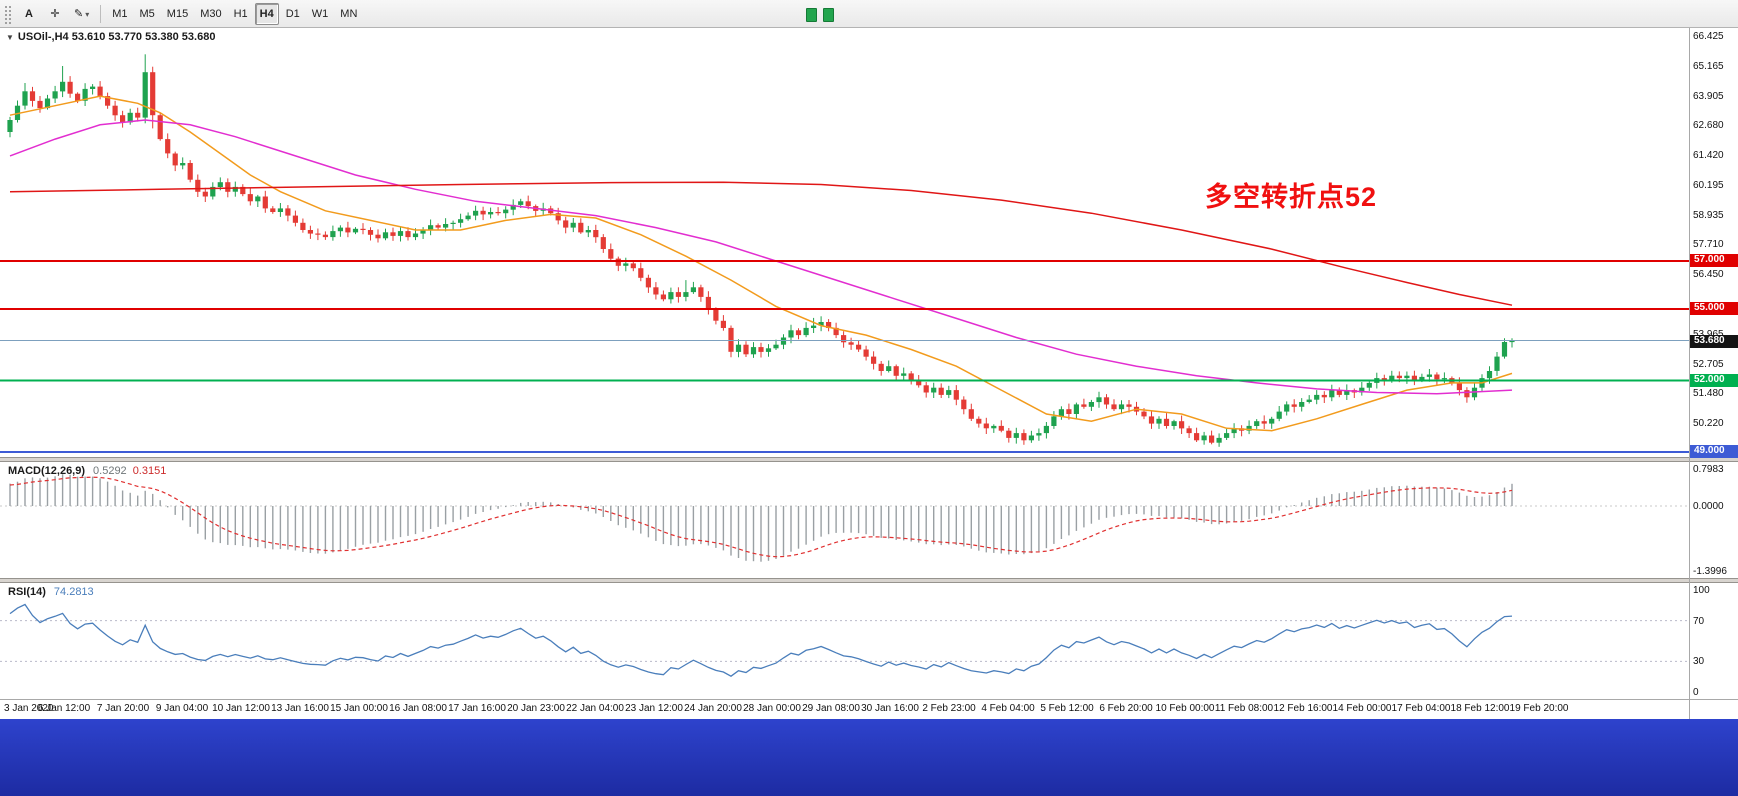 The image size is (1738, 796). What do you see at coordinates (241, 708) in the screenshot?
I see `time-label: 10 Jan 12:00` at bounding box center [241, 708].